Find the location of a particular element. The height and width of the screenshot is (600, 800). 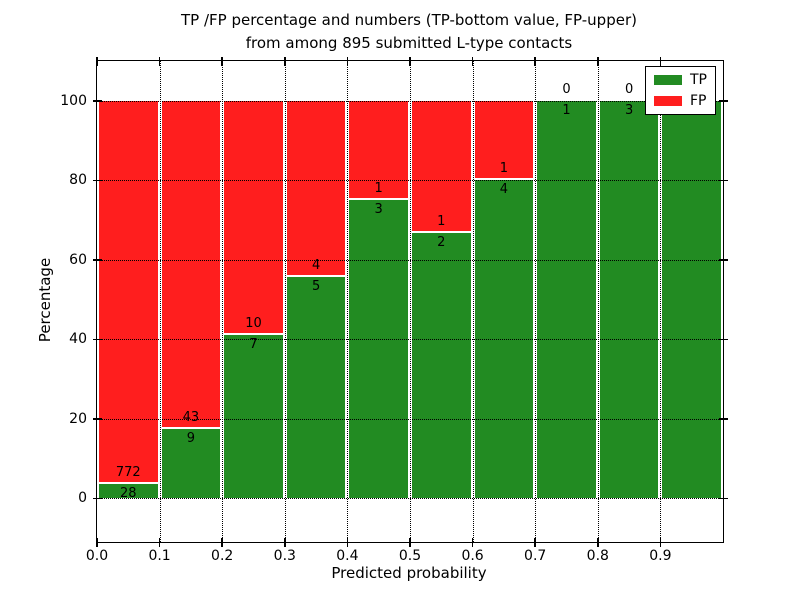

legend-entry-tp: TP is located at coordinates (680, 80).